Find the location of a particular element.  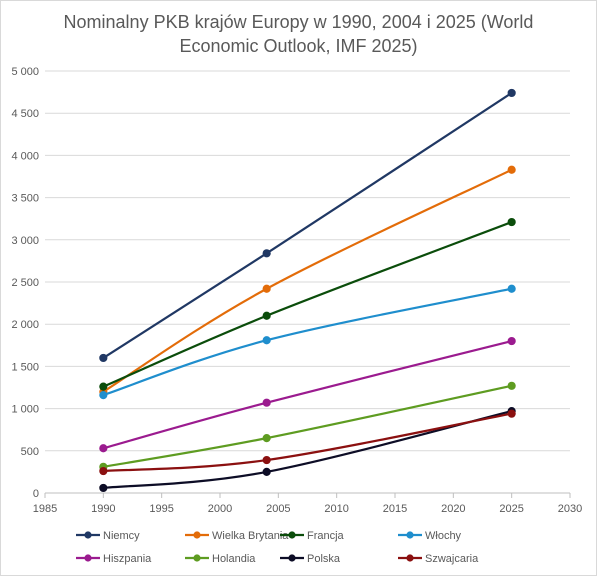

legend-marker-francja is located at coordinates (292, 535).